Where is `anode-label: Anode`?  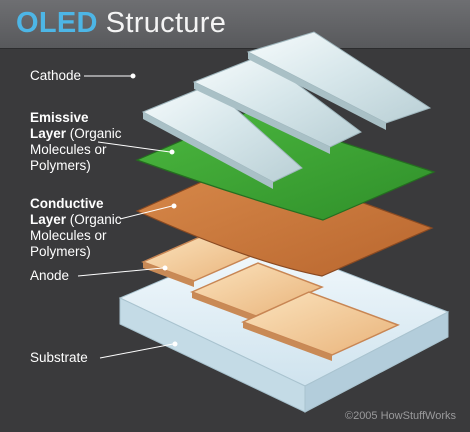 anode-label: Anode is located at coordinates (50, 275).